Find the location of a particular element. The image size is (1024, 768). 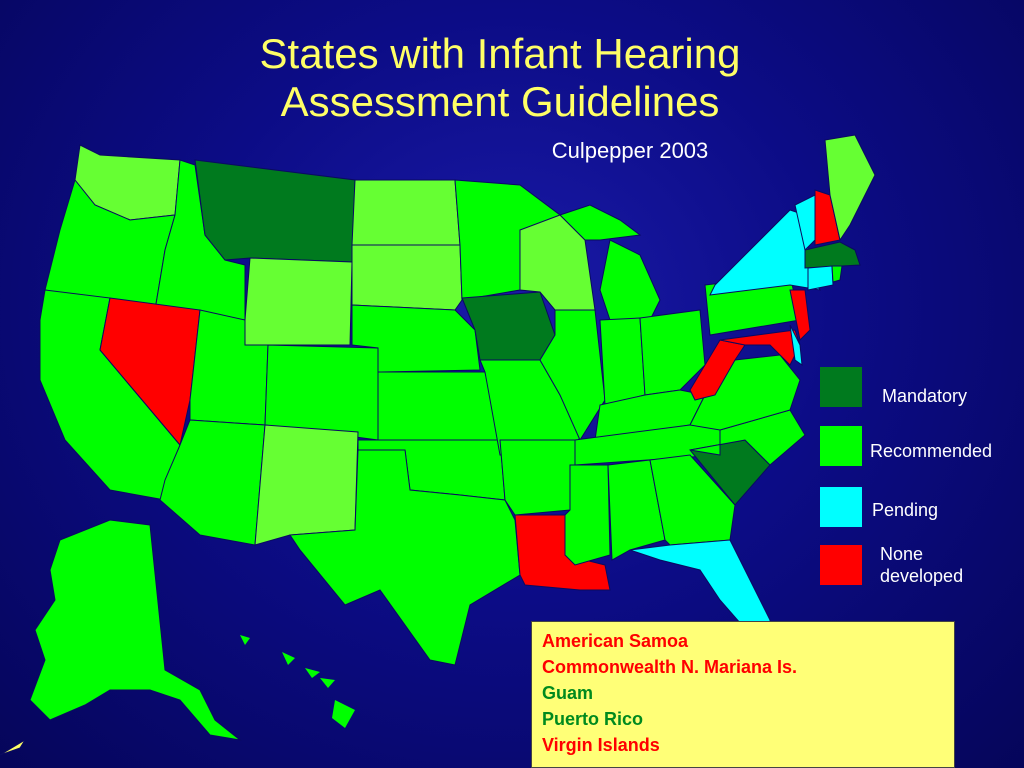

state-connecticut is located at coordinates (820, 278).